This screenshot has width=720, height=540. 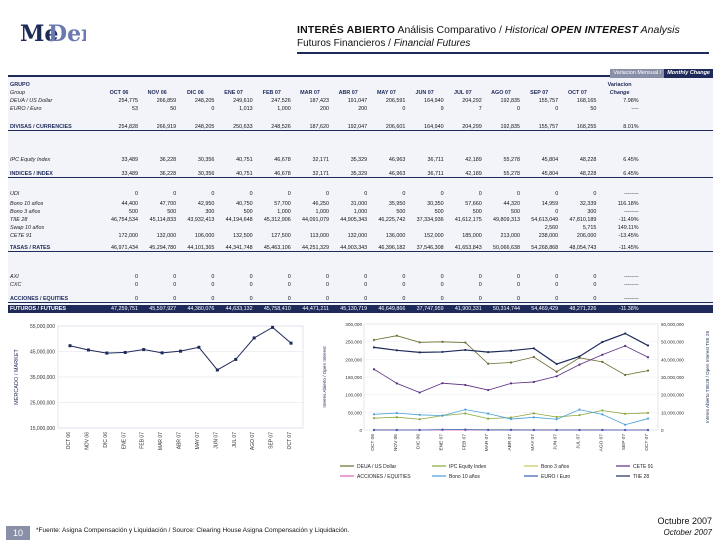 What do you see at coordinates (384, 477) in the screenshot?
I see `legend-label: ACCIONES / EQUITIES` at bounding box center [384, 477].